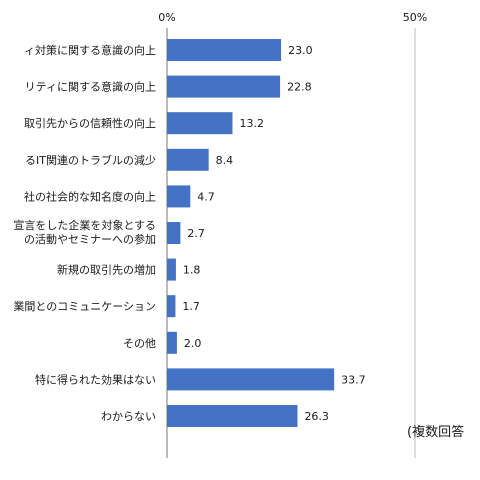  Describe the element at coordinates (90, 87) in the screenshot. I see `category-label: リティに関する意識の向上` at that location.